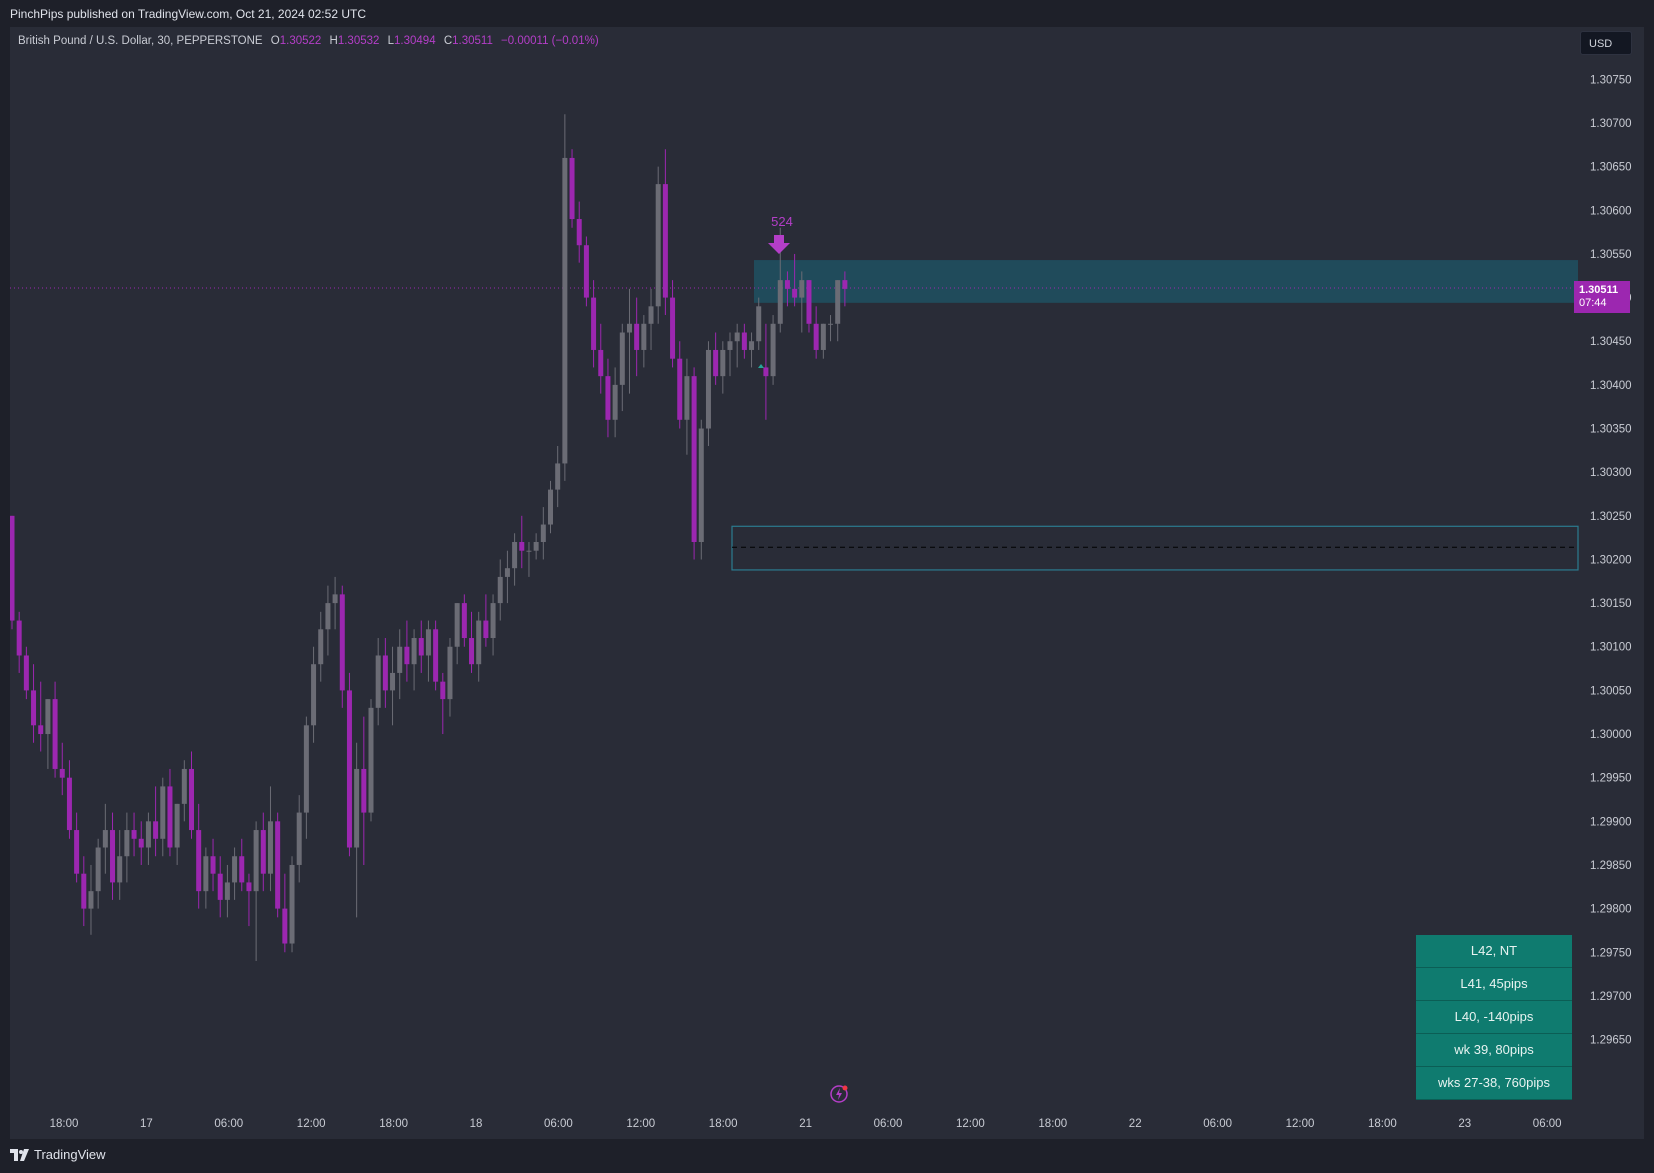 Image resolution: width=1654 pixels, height=1173 pixels. I want to click on time-tick-label: 22, so click(1135, 1124).